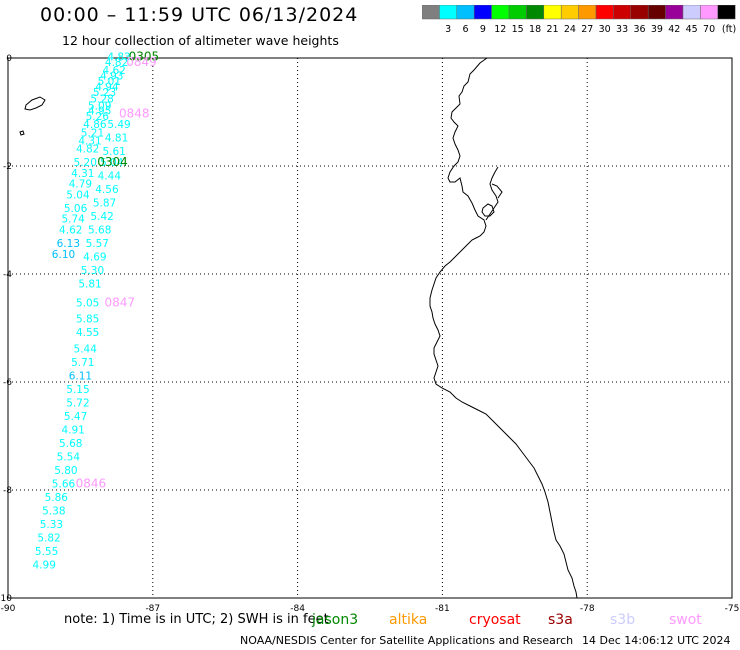 This screenshot has width=740, height=650. I want to click on legend-tick-label: 70, so click(709, 29).